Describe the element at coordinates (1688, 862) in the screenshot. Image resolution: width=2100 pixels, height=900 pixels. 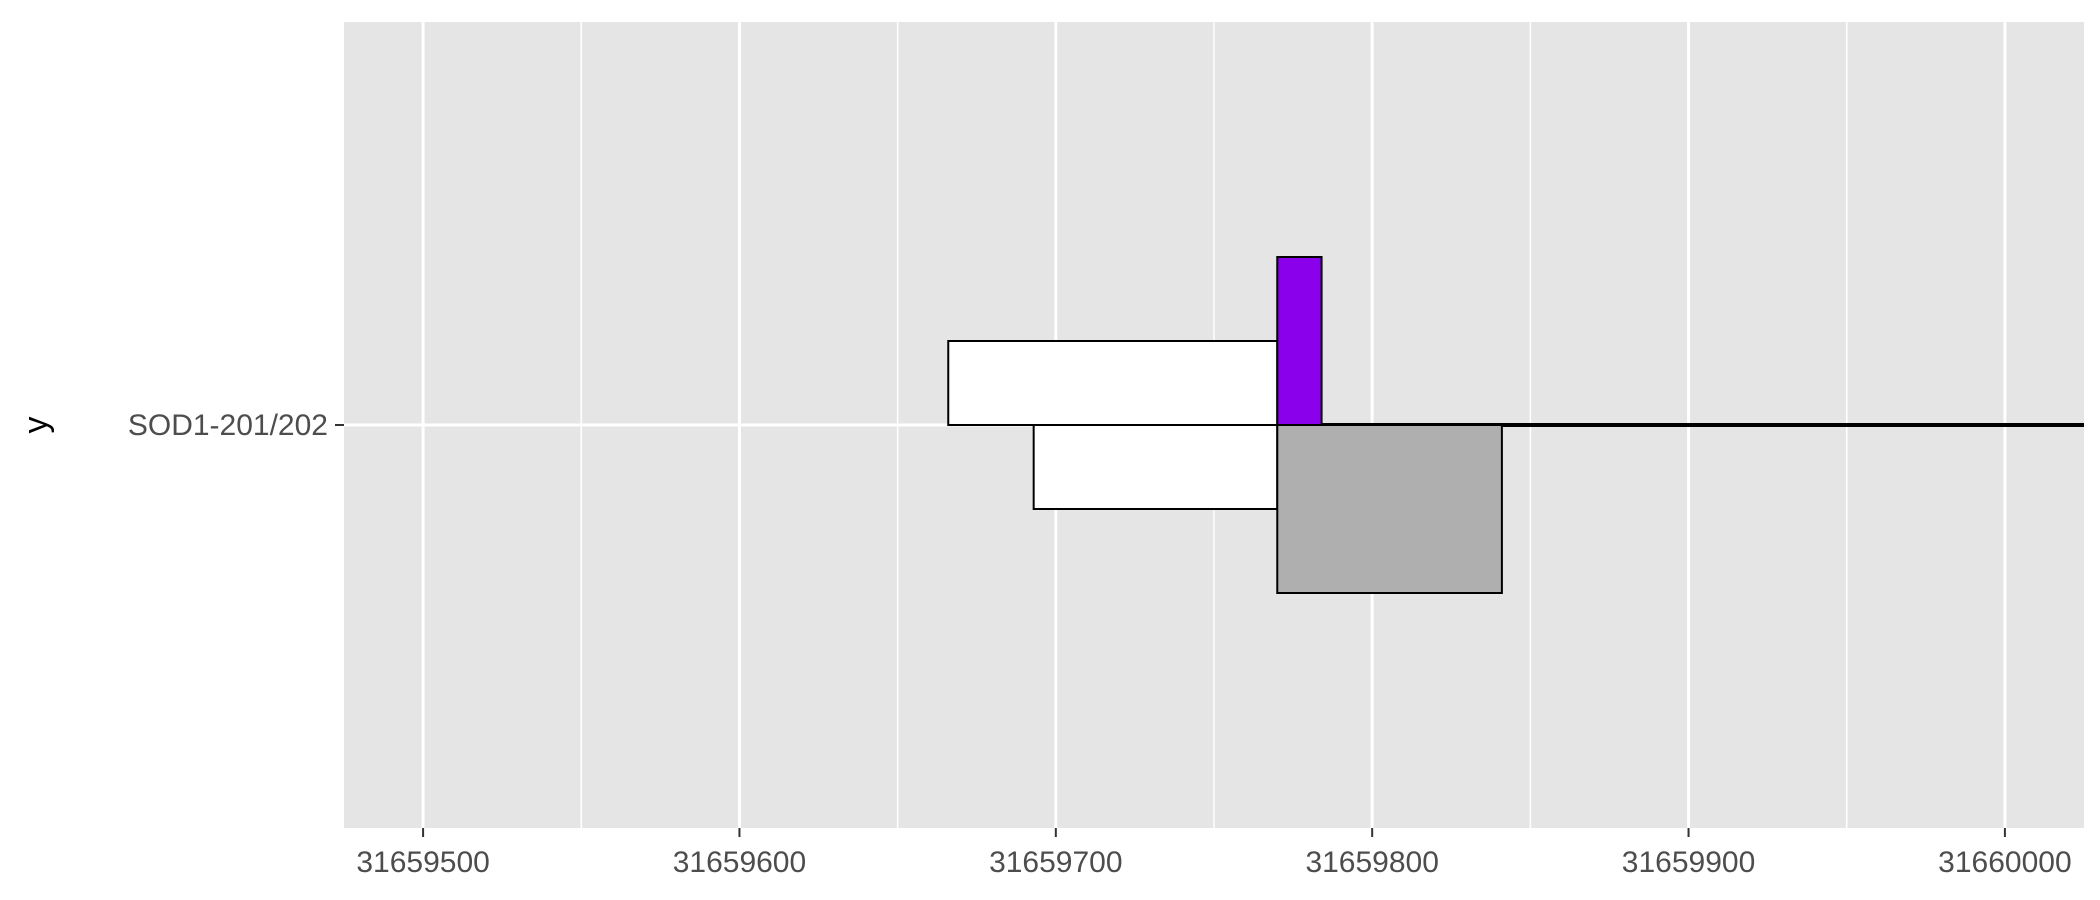
I see `x-tick-label: 31659900` at that location.